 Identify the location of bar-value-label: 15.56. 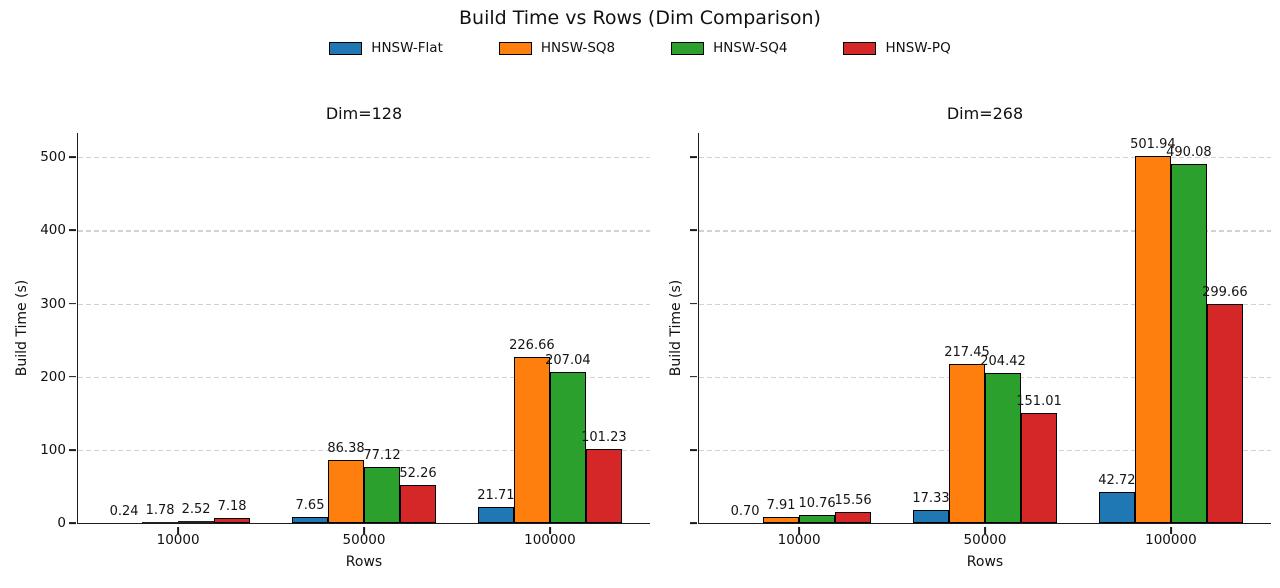
(853, 500).